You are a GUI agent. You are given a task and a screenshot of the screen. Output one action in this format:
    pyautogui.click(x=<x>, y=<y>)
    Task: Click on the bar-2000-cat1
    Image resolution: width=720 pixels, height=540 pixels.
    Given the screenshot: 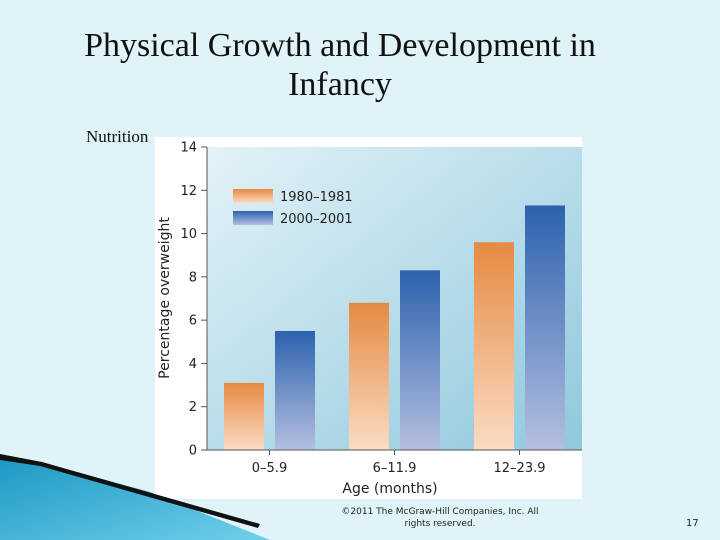 What is the action you would take?
    pyautogui.click(x=420, y=360)
    